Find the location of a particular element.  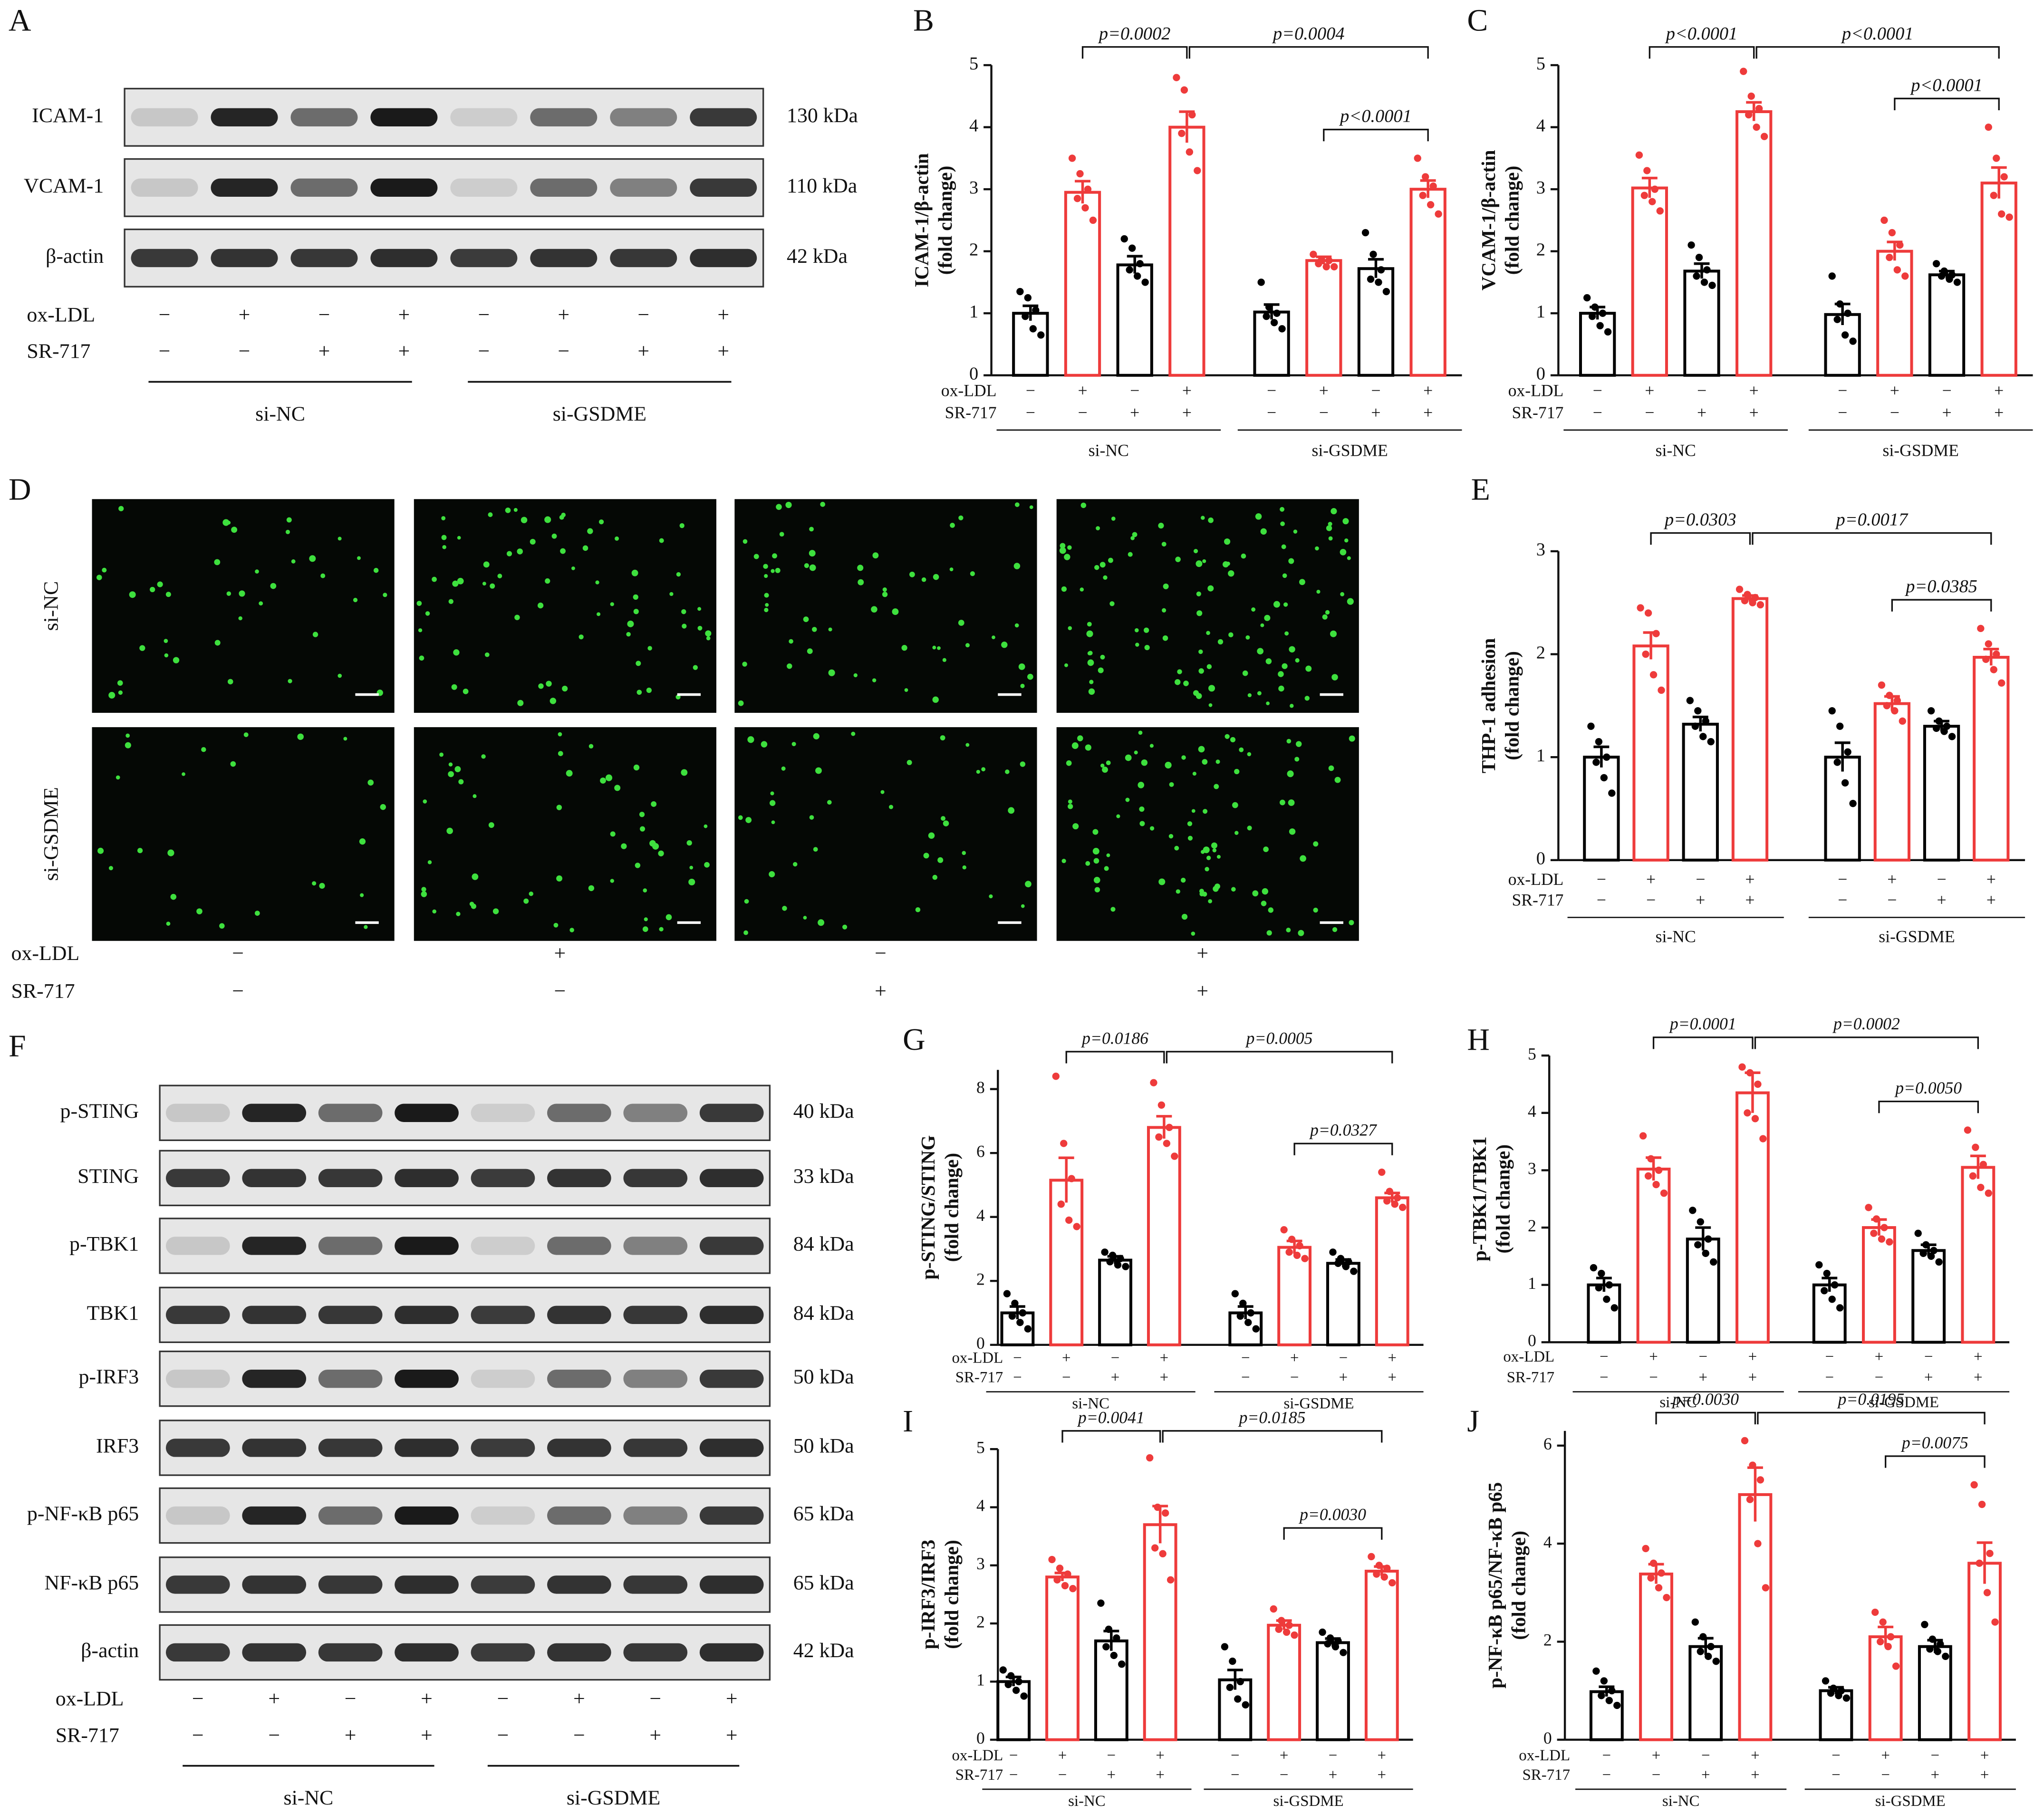

y-tick-label: 2 is located at coordinates (1540, 652).